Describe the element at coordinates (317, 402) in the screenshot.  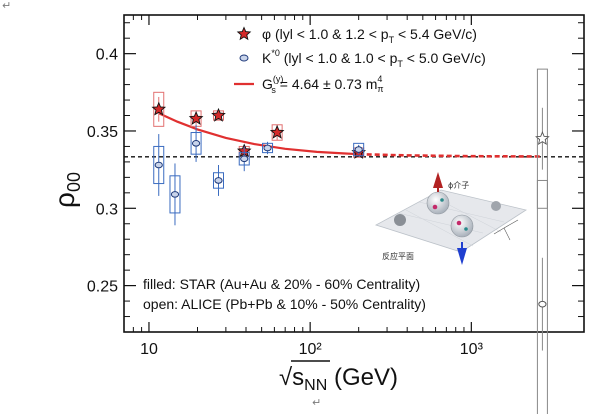
I see `return-mark-bottom: ↵` at that location.